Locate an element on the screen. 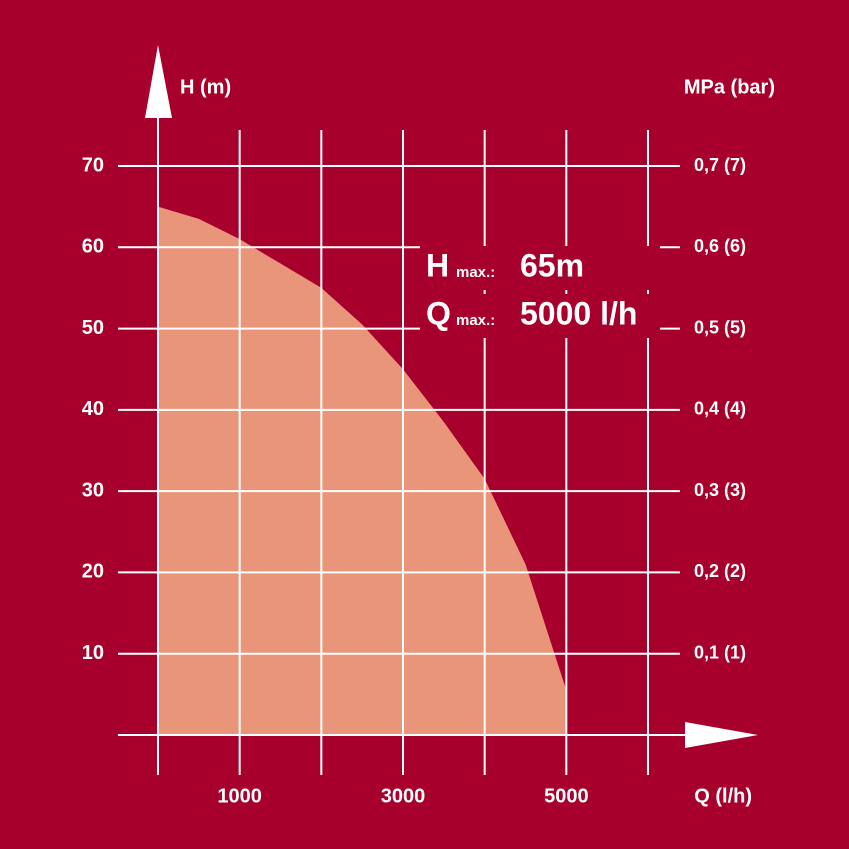 The image size is (849, 849). y-tick-label: 40 is located at coordinates (93, 409).